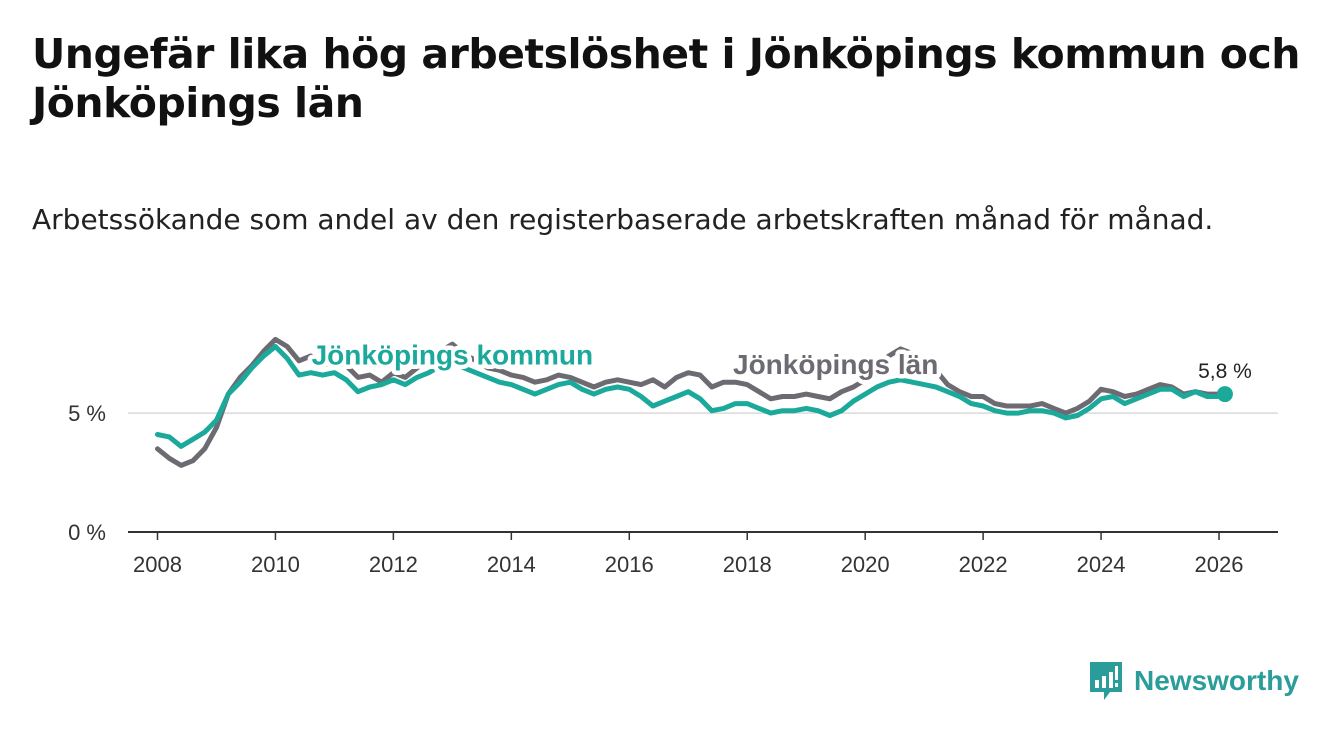 The height and width of the screenshot is (734, 1340). What do you see at coordinates (629, 564) in the screenshot?
I see `x-tick-label: 2016` at bounding box center [629, 564].